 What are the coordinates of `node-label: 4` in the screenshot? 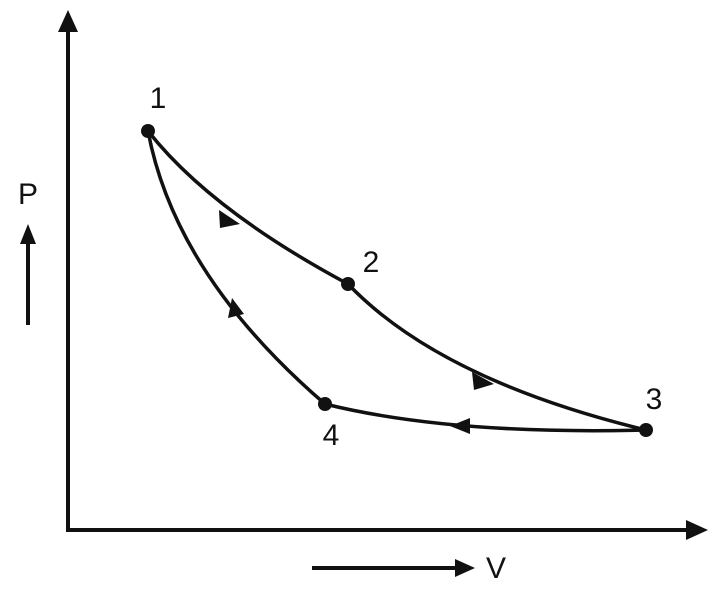 It's located at (331, 435).